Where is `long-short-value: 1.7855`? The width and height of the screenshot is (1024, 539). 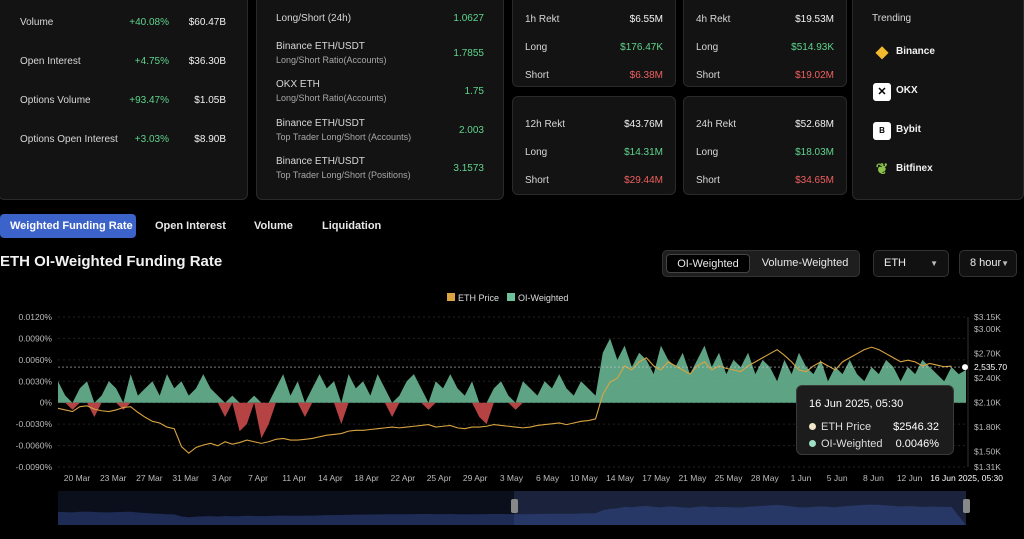 long-short-value: 1.7855 is located at coordinates (468, 53).